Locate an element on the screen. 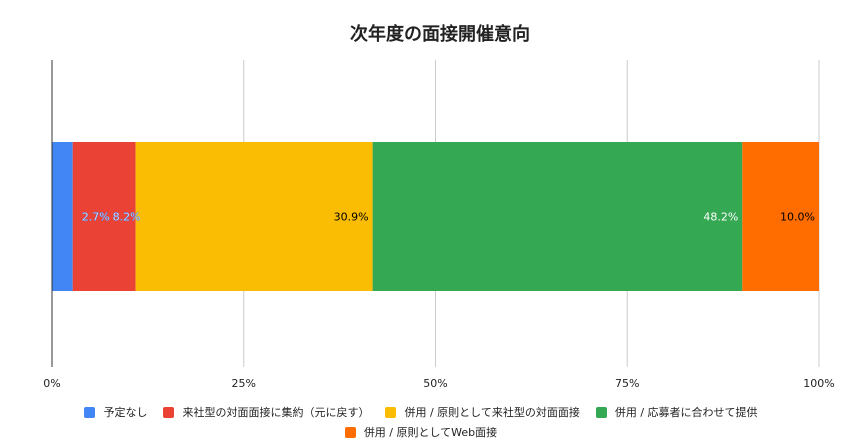 Image resolution: width=842 pixels, height=442 pixels. data-labels: 2.7% 8.2% 30.9% 48.2% 10.0% is located at coordinates (448, 217).